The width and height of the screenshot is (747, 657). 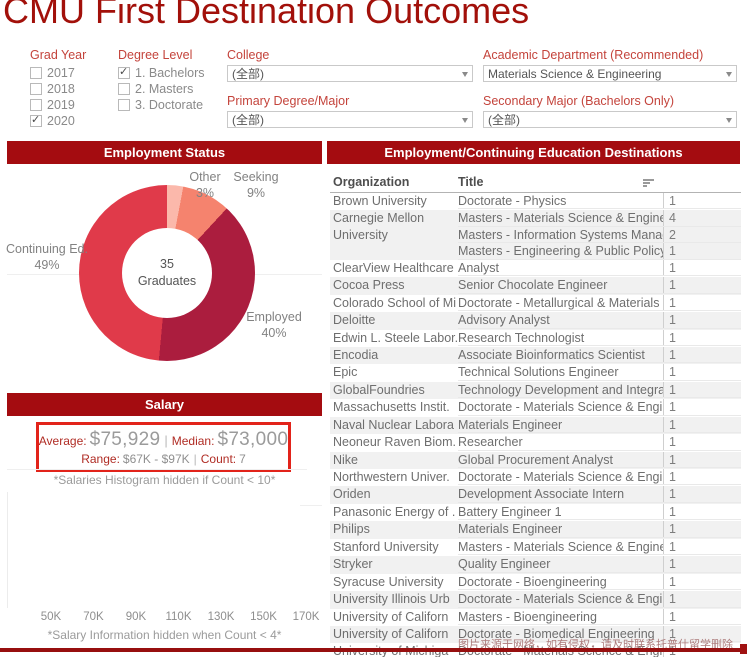 What do you see at coordinates (394, 355) in the screenshot?
I see `organization-cell: Encodia` at bounding box center [394, 355].